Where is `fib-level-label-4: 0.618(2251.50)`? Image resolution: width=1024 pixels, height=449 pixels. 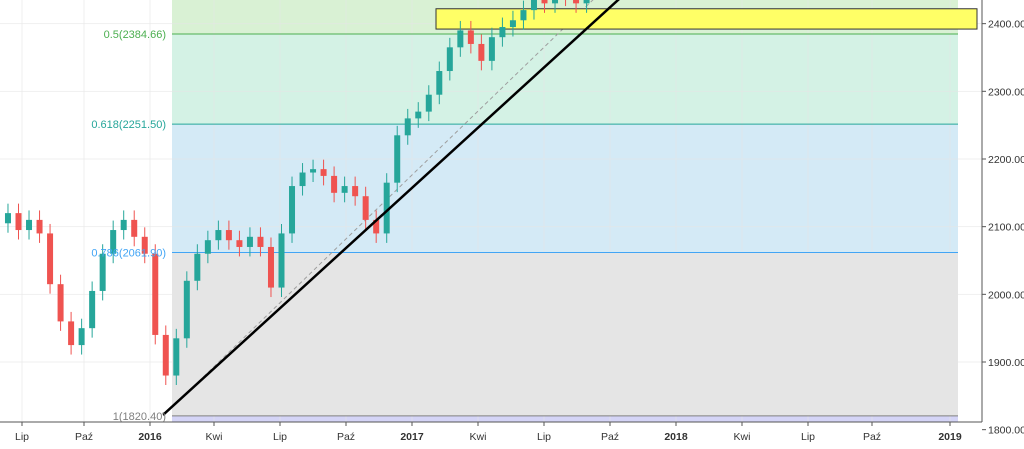
fib-level-label-4: 0.618(2251.50) is located at coordinates (128, 125).